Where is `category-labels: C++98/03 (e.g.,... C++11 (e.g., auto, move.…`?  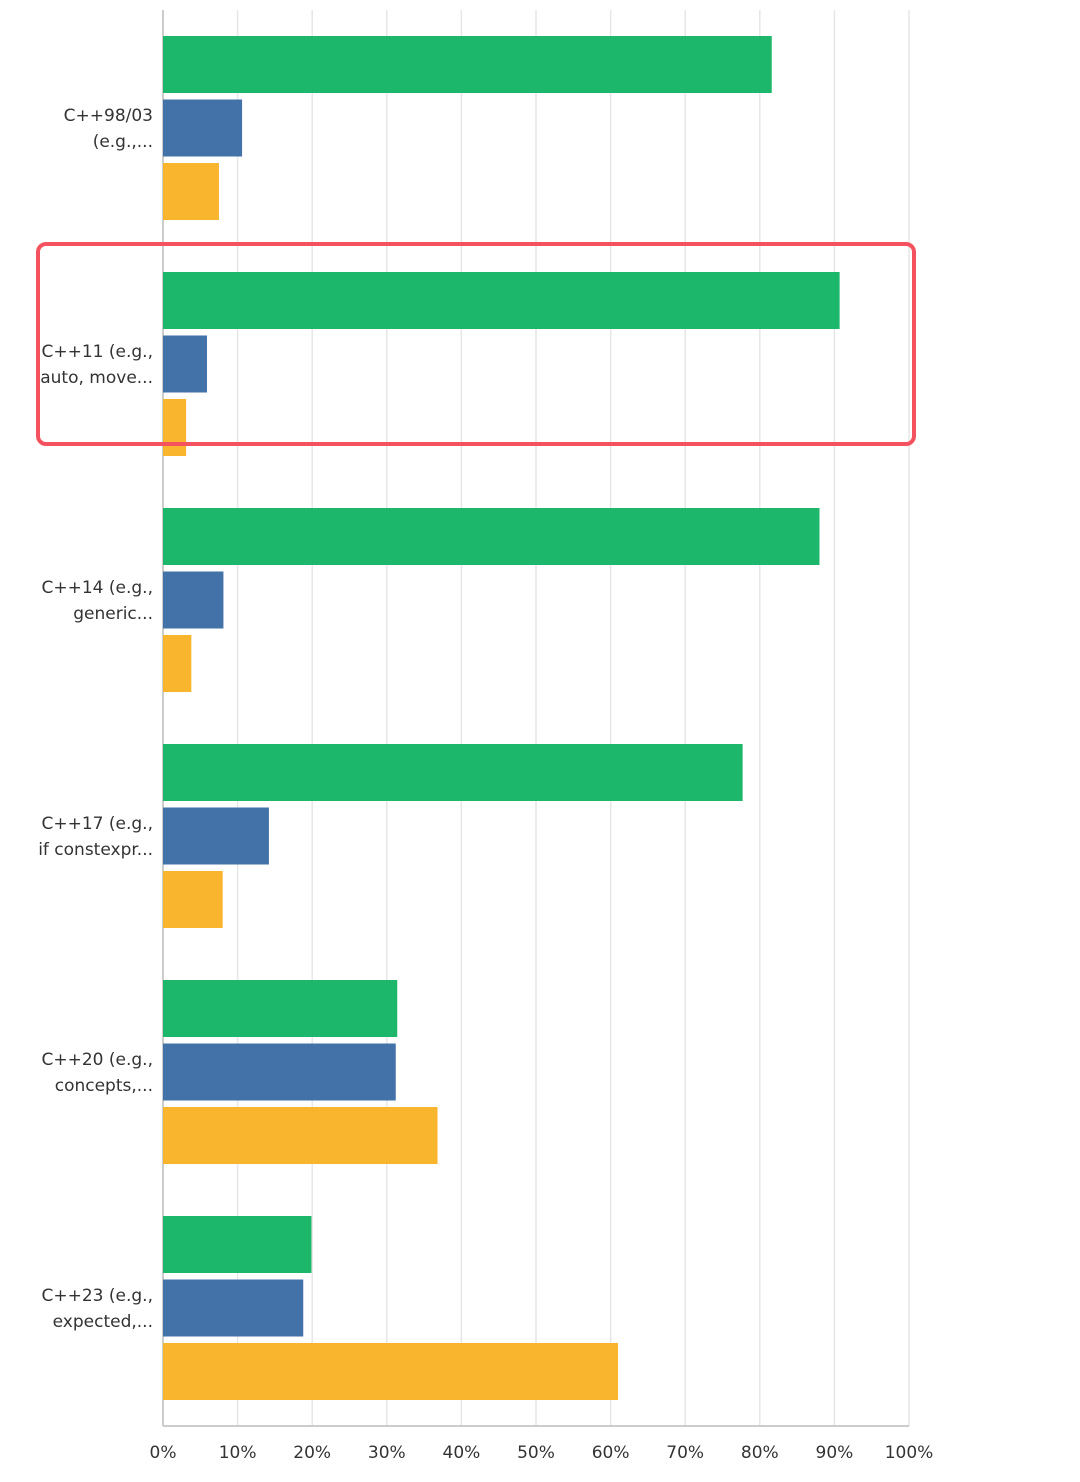
category-labels: C++98/03 (e.g.,... C++11 (e.g., auto, move.… is located at coordinates (95, 719).